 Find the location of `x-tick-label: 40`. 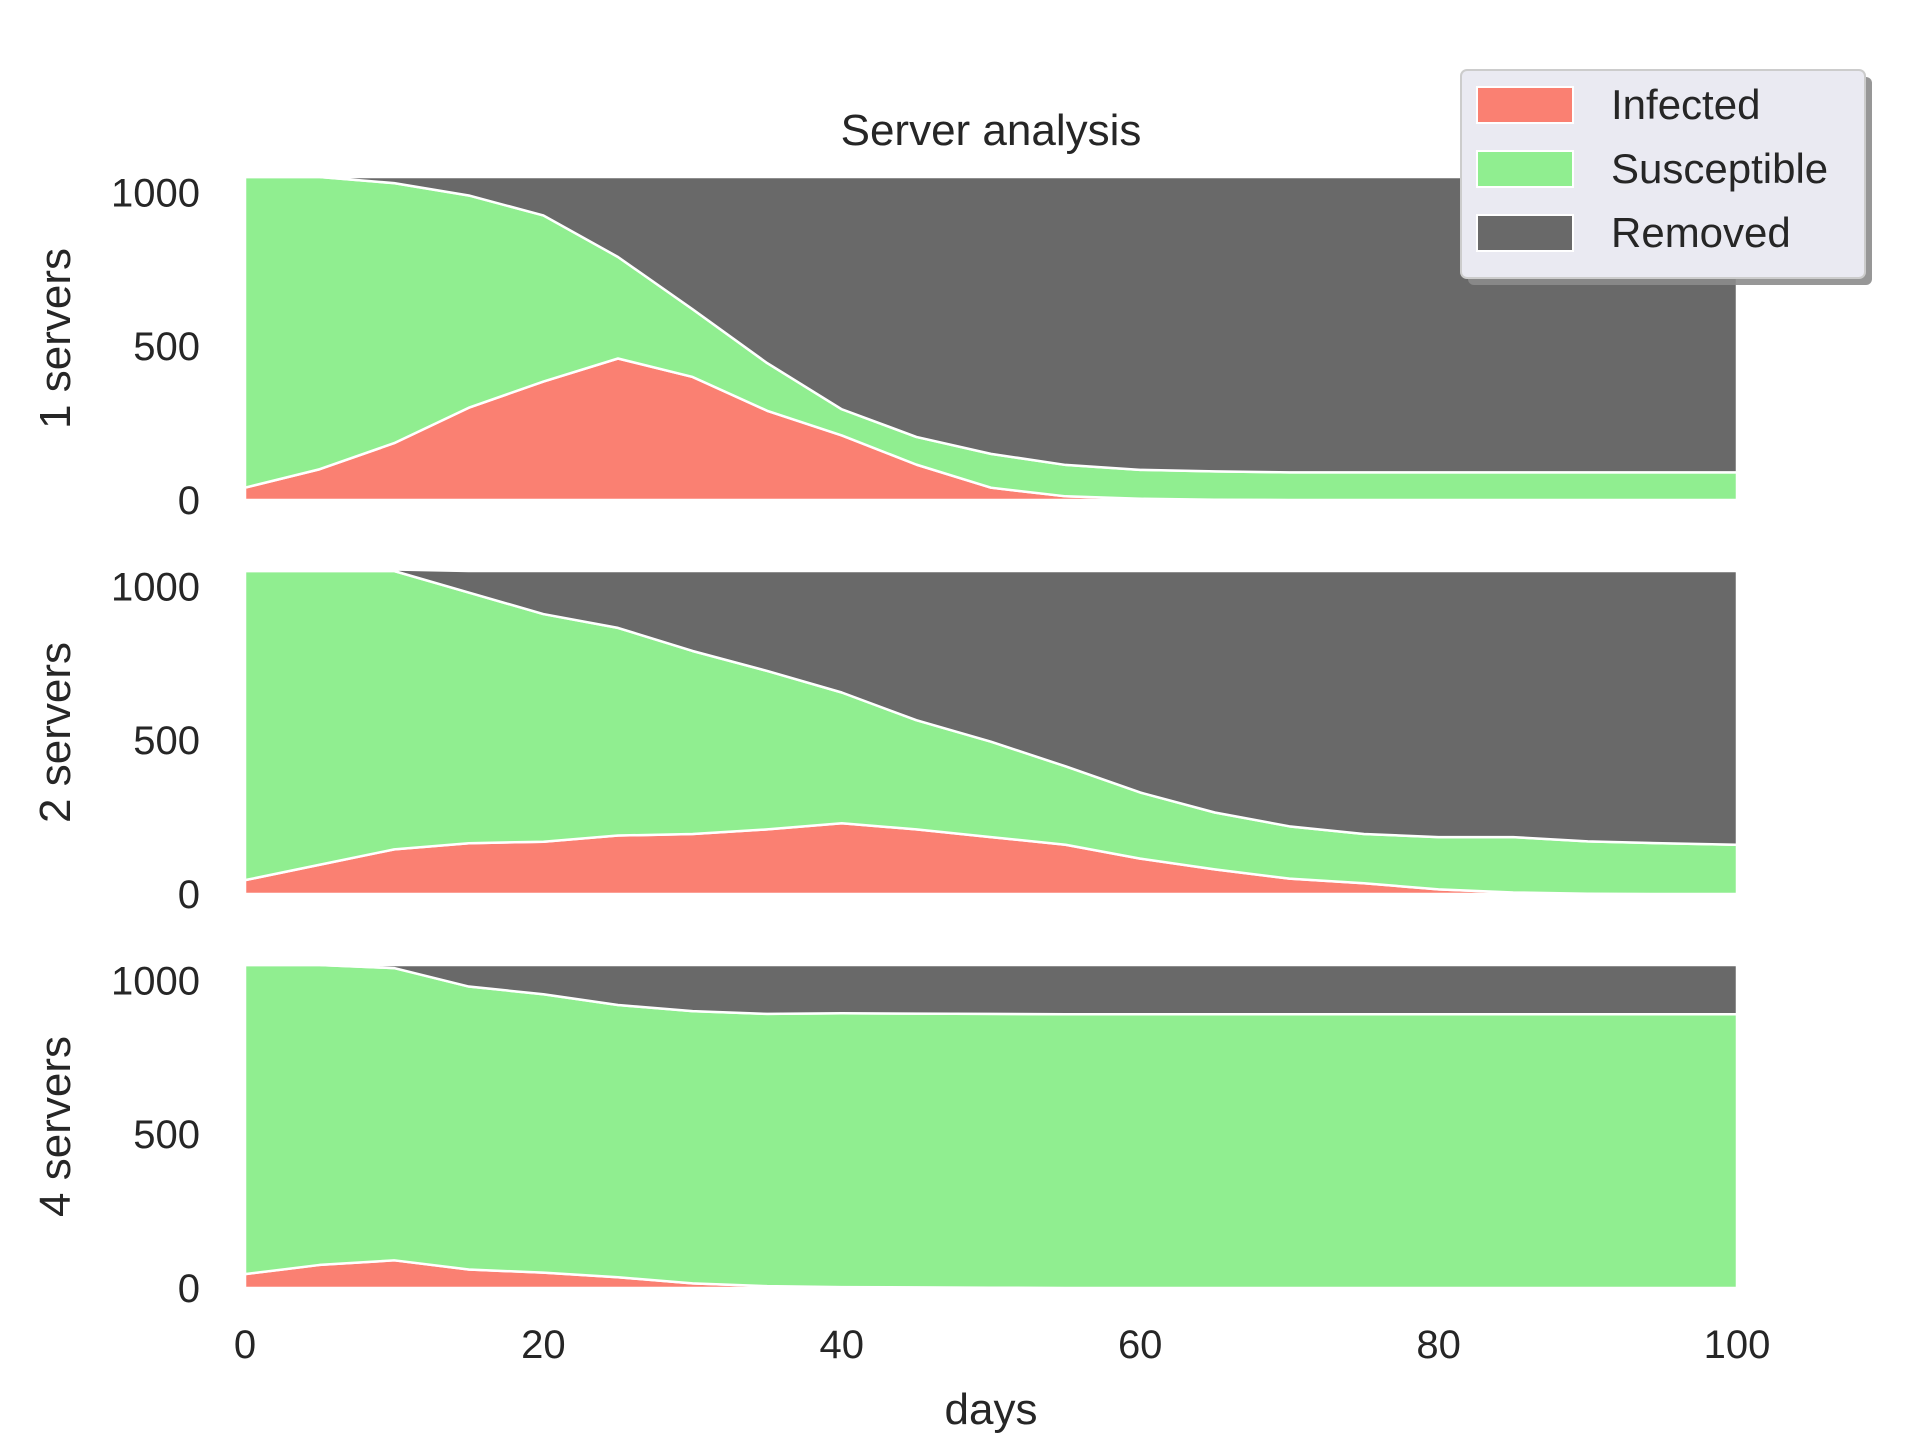

x-tick-label: 40 is located at coordinates (842, 1345).